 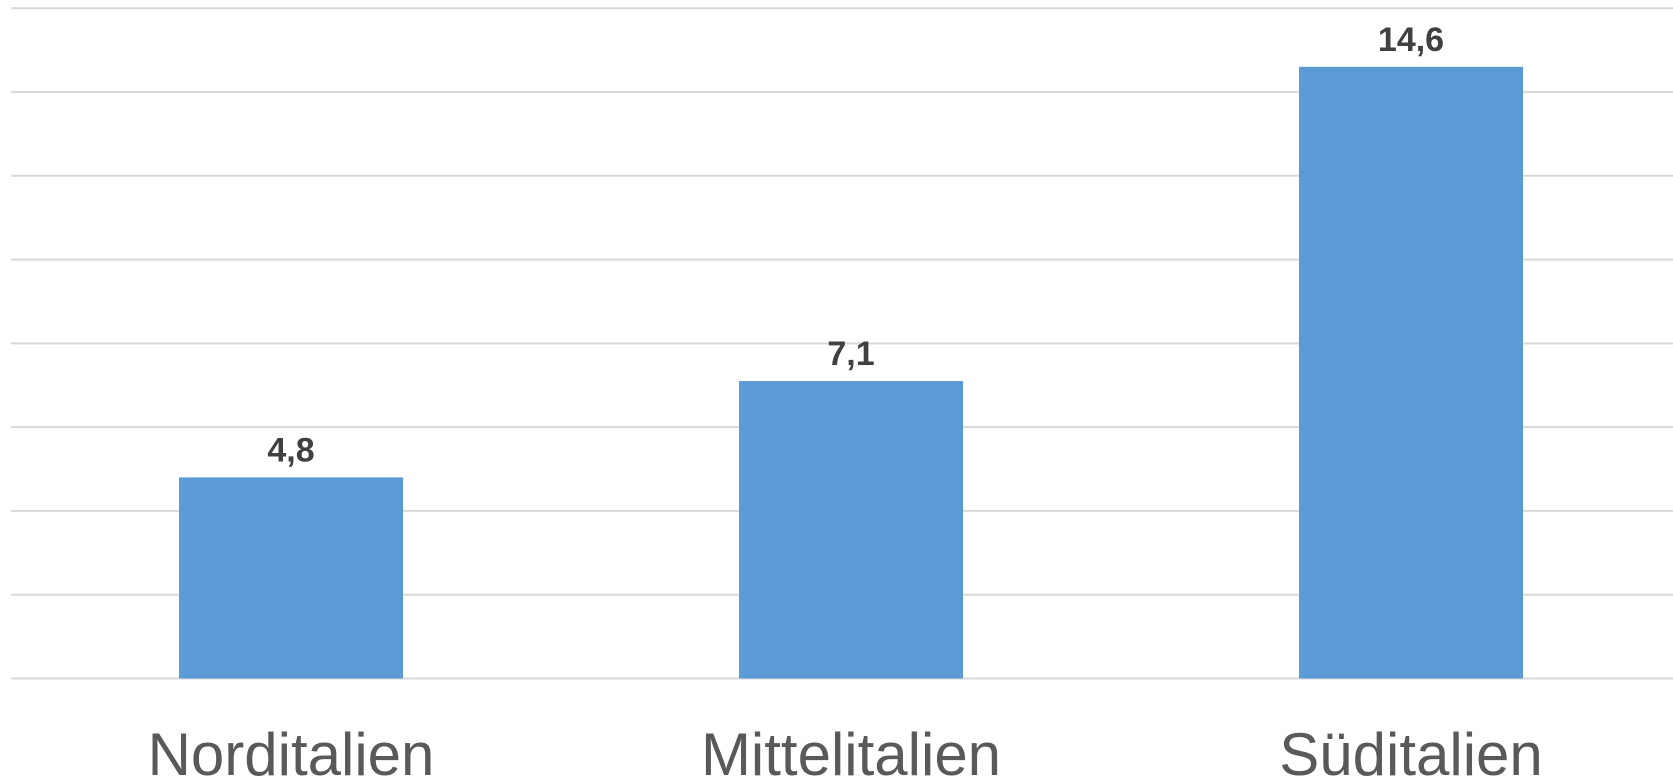 What do you see at coordinates (1411, 372) in the screenshot?
I see `bar-süditalien` at bounding box center [1411, 372].